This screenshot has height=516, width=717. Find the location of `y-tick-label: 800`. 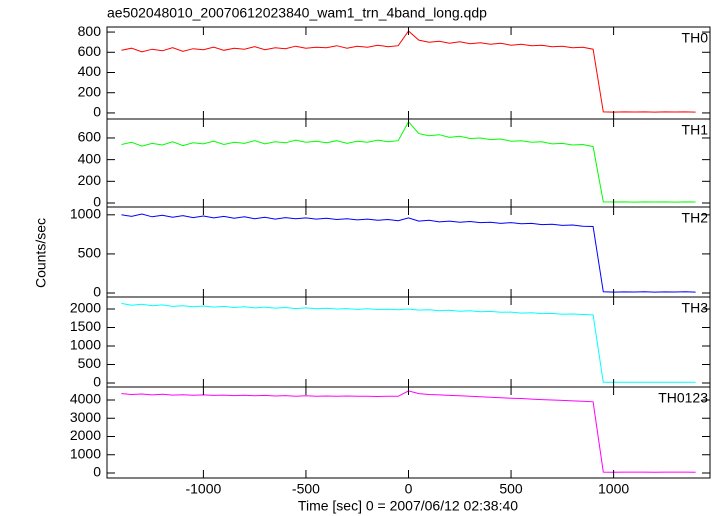

y-tick-label: 800 is located at coordinates (90, 31).